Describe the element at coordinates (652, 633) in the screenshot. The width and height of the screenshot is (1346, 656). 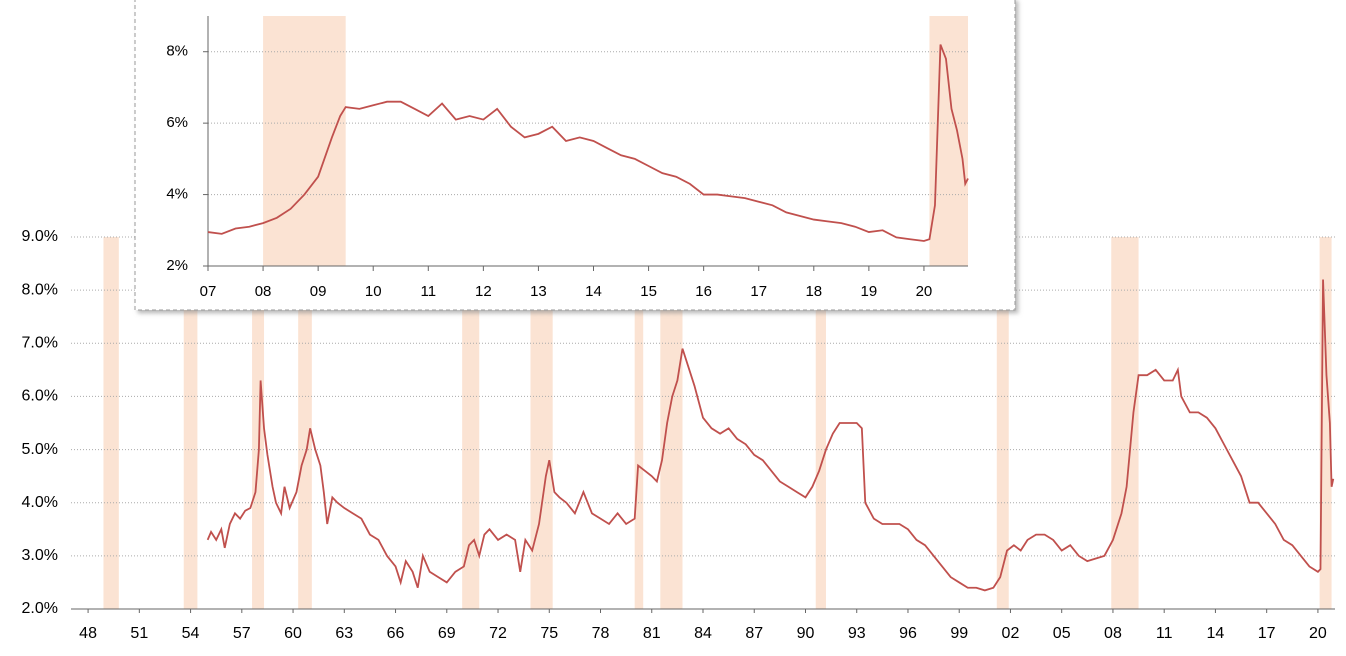
I see `x-tick-label: 81` at that location.